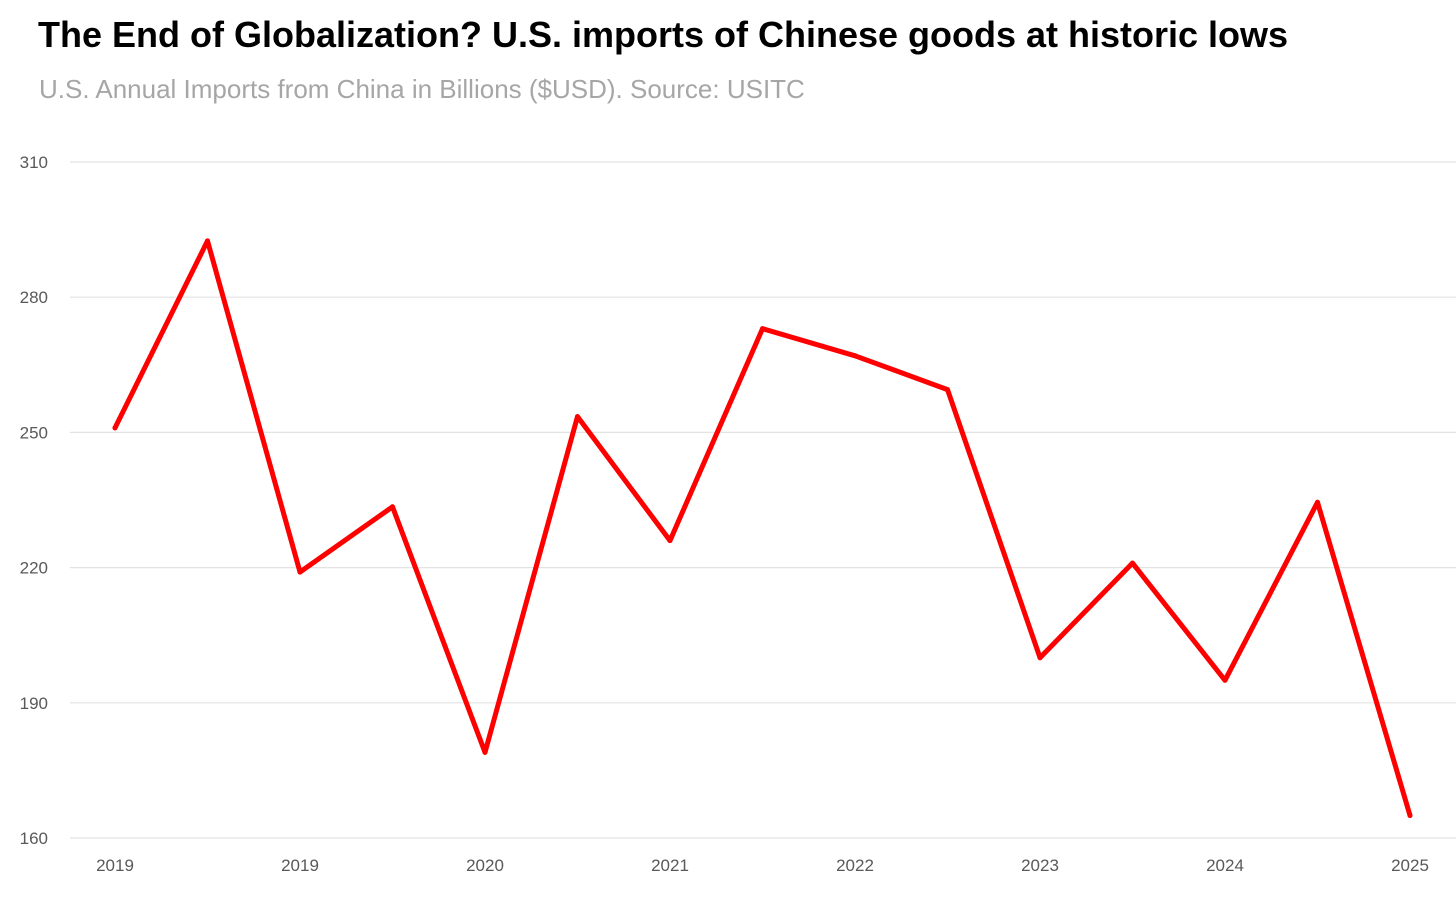 The image size is (1456, 915). I want to click on y-axis-ticks: 160 190 220 250 280 310, so click(34, 500).